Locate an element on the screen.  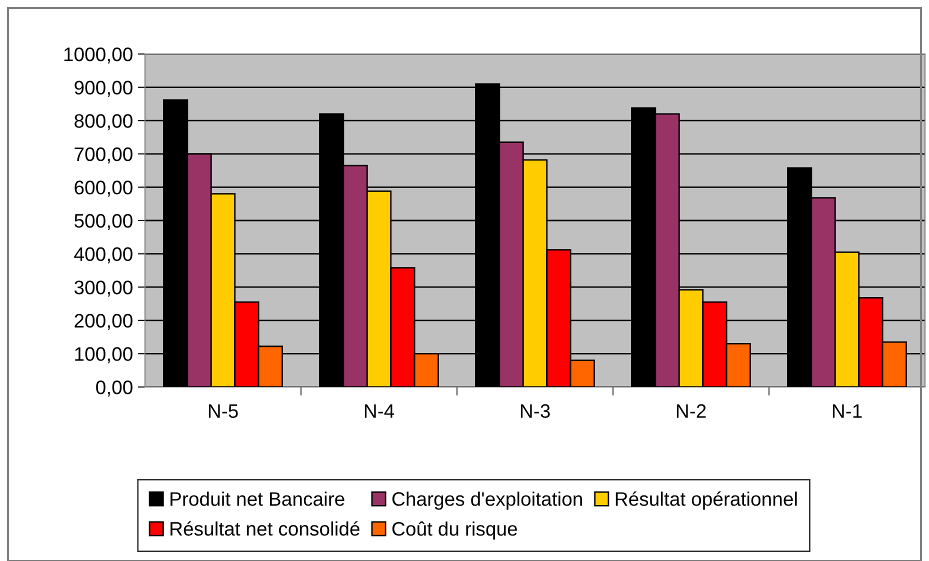
legend-label: Charges d'exploitation is located at coordinates (487, 501).